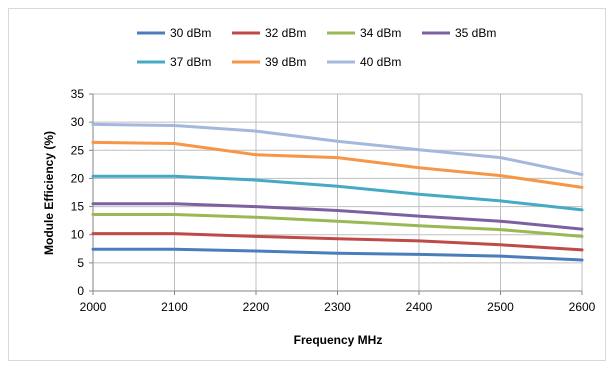  What do you see at coordinates (337, 164) in the screenshot?
I see `series-line-39-dbm` at bounding box center [337, 164].